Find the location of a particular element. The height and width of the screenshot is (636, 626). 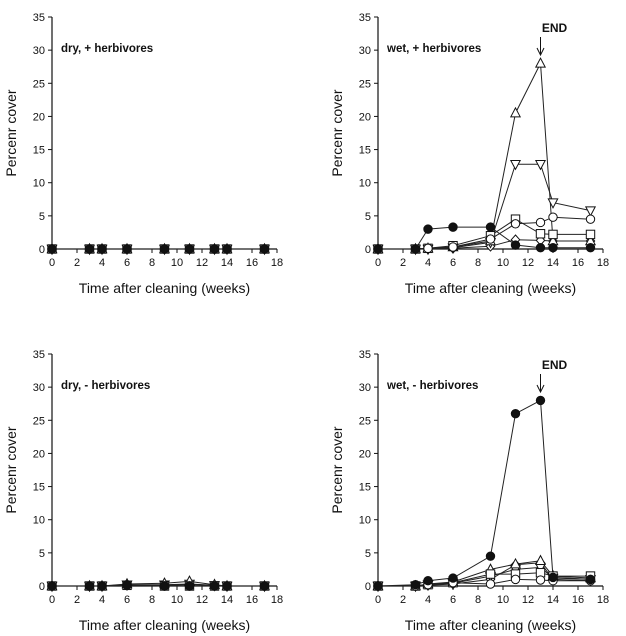

series-line-open-square is located at coordinates (484, 234).